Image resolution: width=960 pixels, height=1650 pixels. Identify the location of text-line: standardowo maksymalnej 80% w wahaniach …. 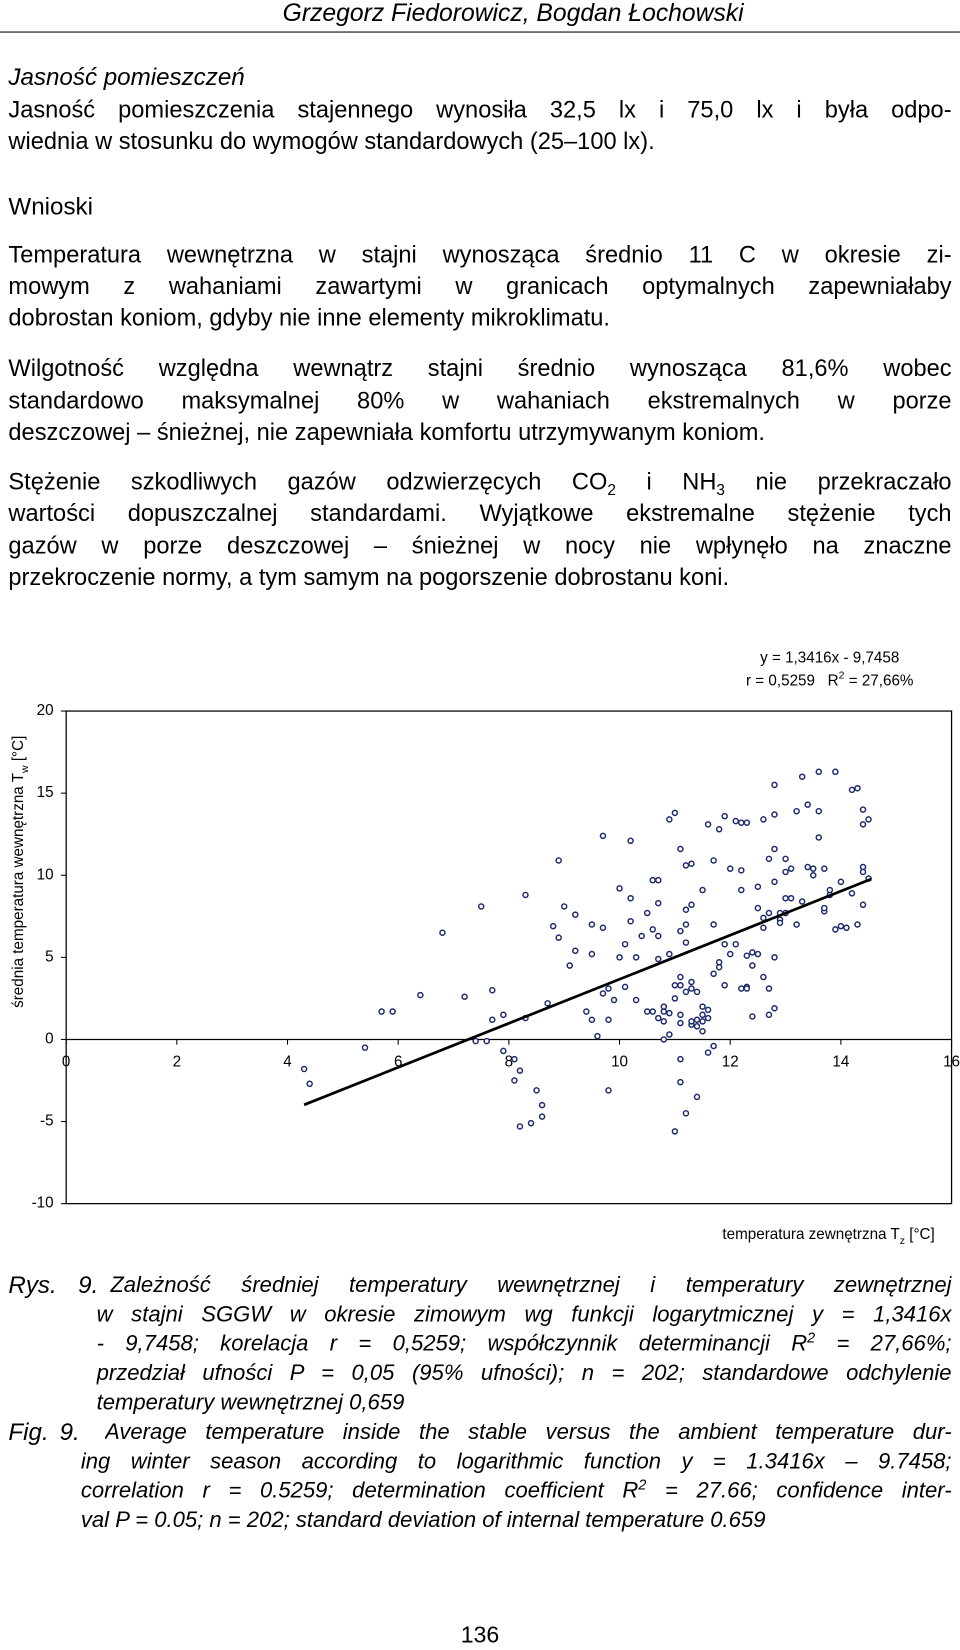
(479, 400).